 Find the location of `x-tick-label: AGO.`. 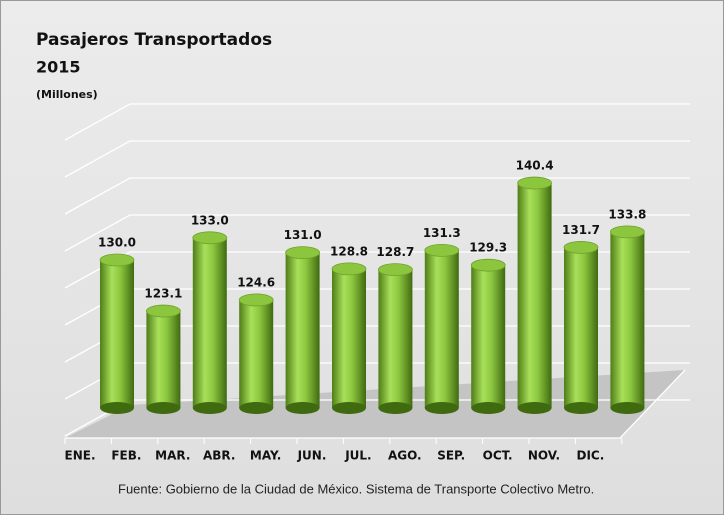

x-tick-label: AGO. is located at coordinates (405, 456).